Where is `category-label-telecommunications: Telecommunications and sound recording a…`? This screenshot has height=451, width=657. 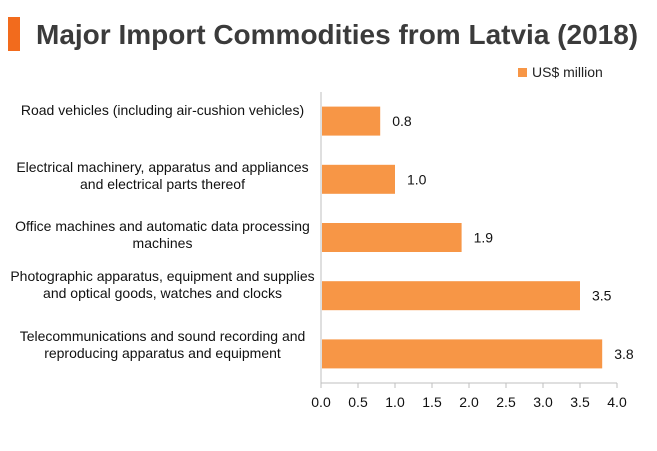
category-label-telecommunications: Telecommunications and sound recording a… is located at coordinates (162, 344).